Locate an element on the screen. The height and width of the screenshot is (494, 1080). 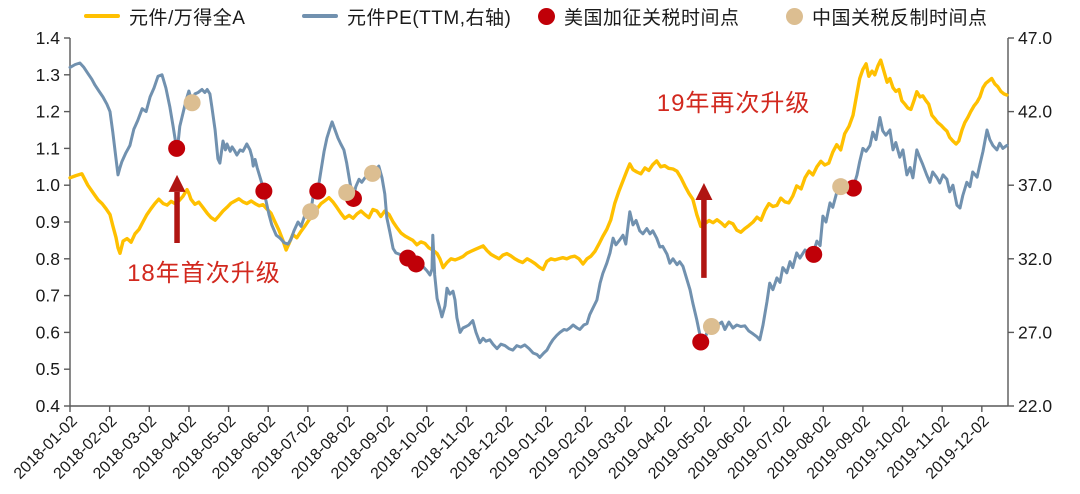
left-axis-tick-label: 0.8 is located at coordinates (48, 259).